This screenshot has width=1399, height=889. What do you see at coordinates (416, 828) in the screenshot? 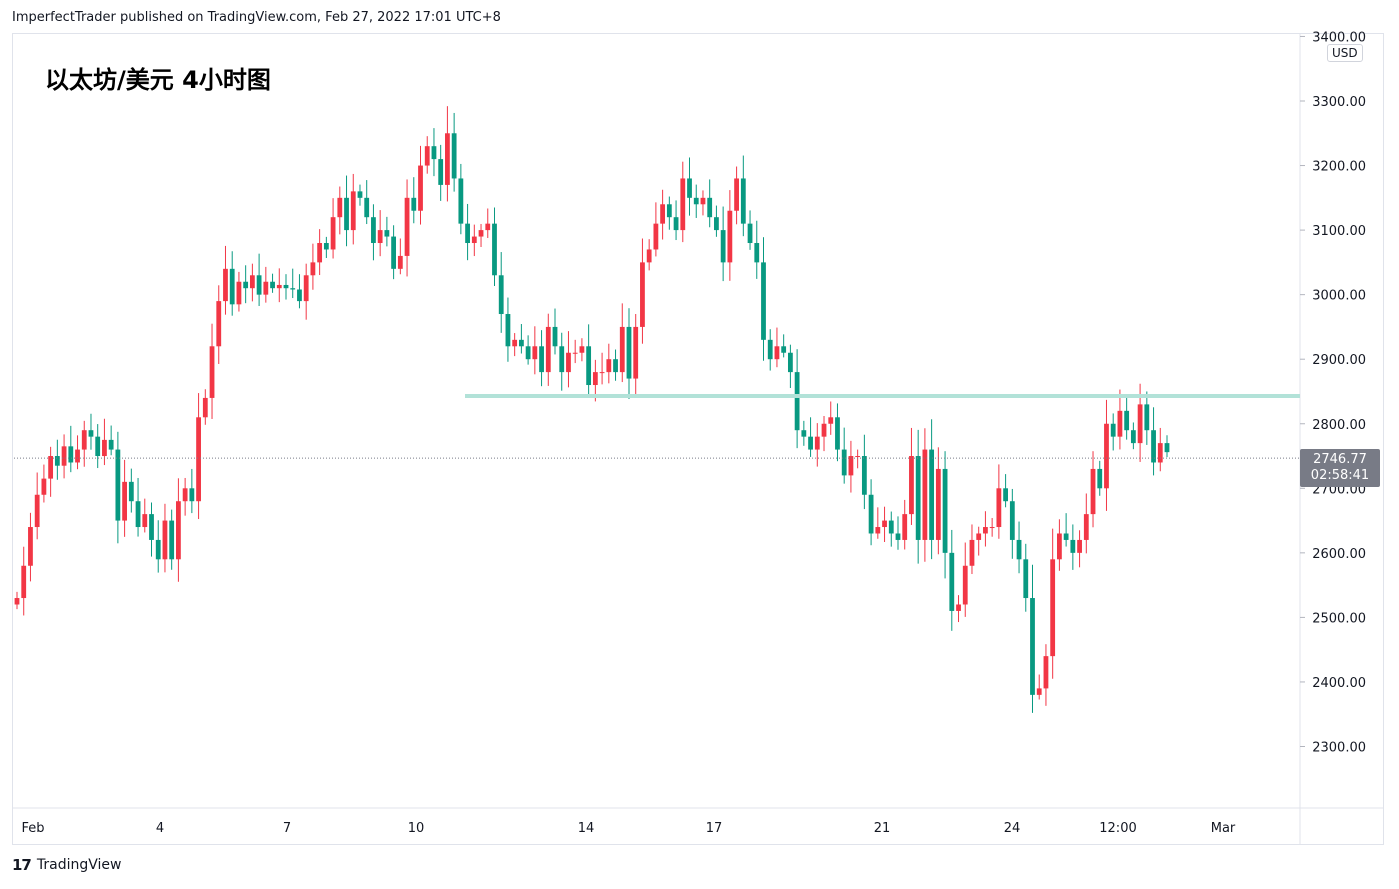
I see `x-tick-label: 10` at bounding box center [416, 828].